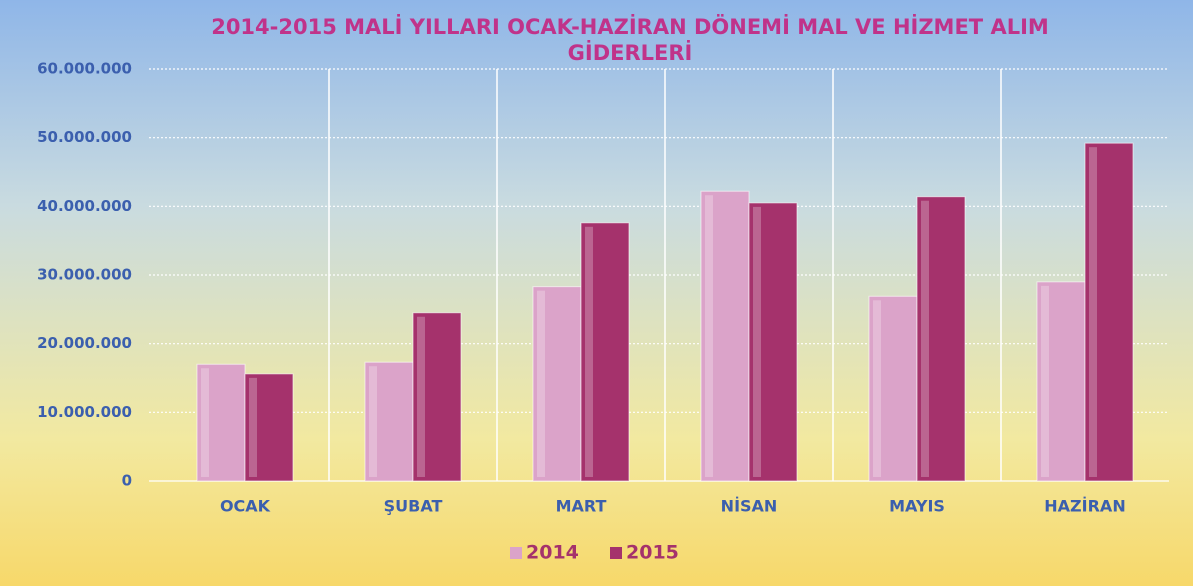  I want to click on x-tick-label: HAZİRAN, so click(1084, 506).